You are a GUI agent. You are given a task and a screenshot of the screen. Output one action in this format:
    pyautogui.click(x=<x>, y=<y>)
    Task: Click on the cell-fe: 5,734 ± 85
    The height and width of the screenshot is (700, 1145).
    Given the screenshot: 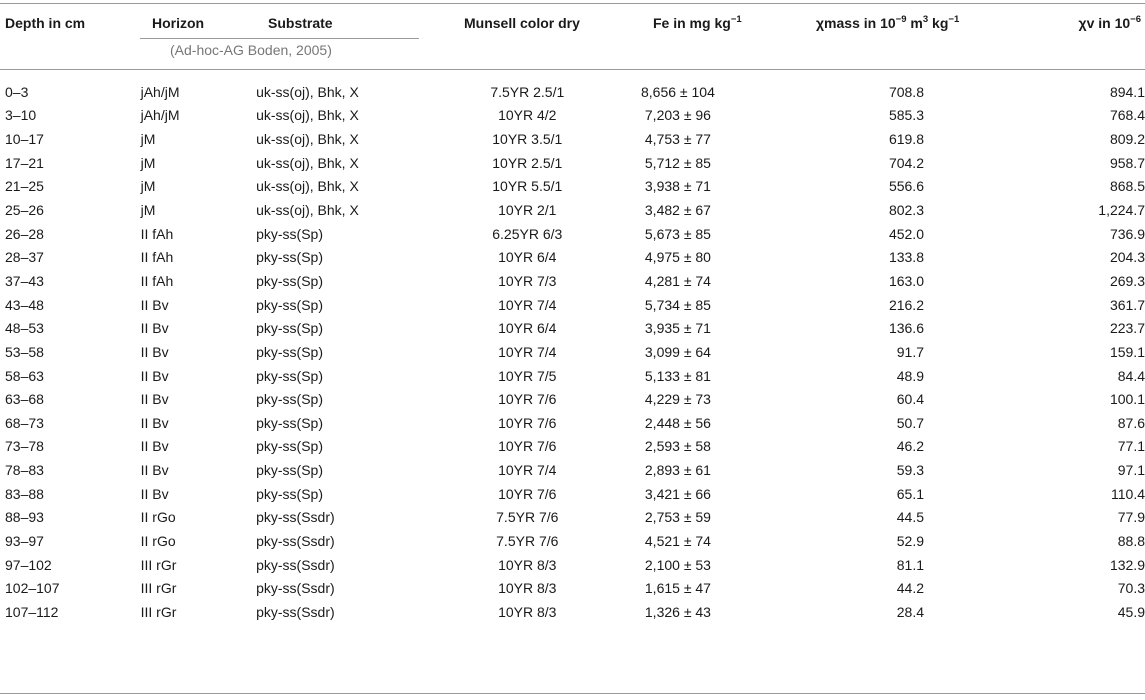 What is the action you would take?
    pyautogui.click(x=677, y=304)
    